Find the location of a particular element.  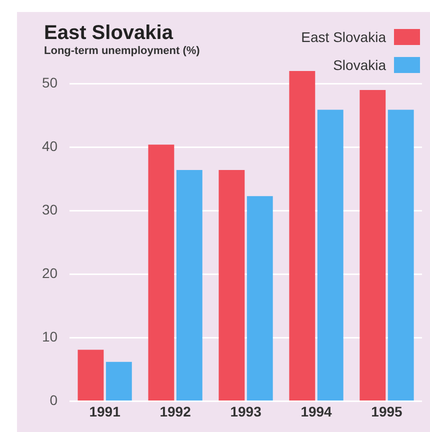

y-tick-label: 40 is located at coordinates (50, 146).